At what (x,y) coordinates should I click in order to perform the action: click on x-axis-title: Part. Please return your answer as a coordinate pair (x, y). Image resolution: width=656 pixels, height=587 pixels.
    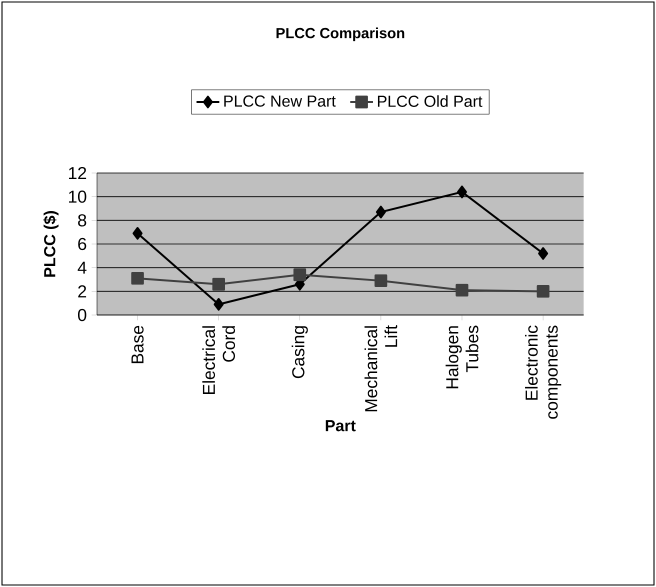
    Looking at the image, I should click on (341, 426).